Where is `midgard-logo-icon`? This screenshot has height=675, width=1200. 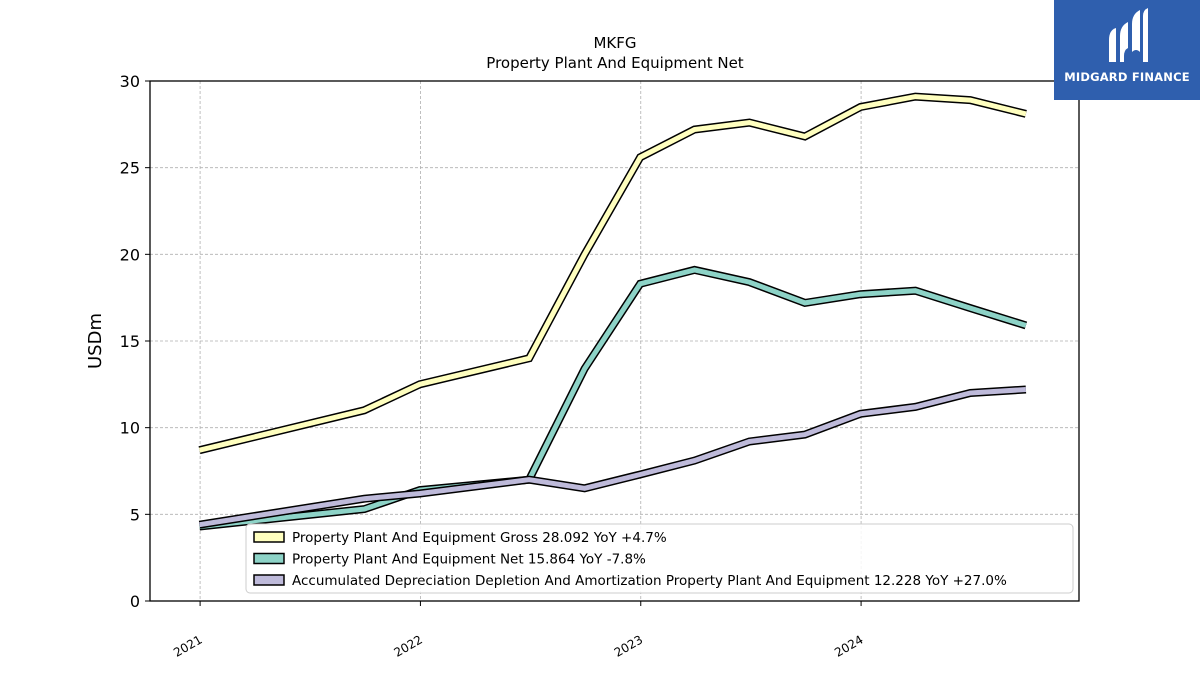 midgard-logo-icon is located at coordinates (1128, 35).